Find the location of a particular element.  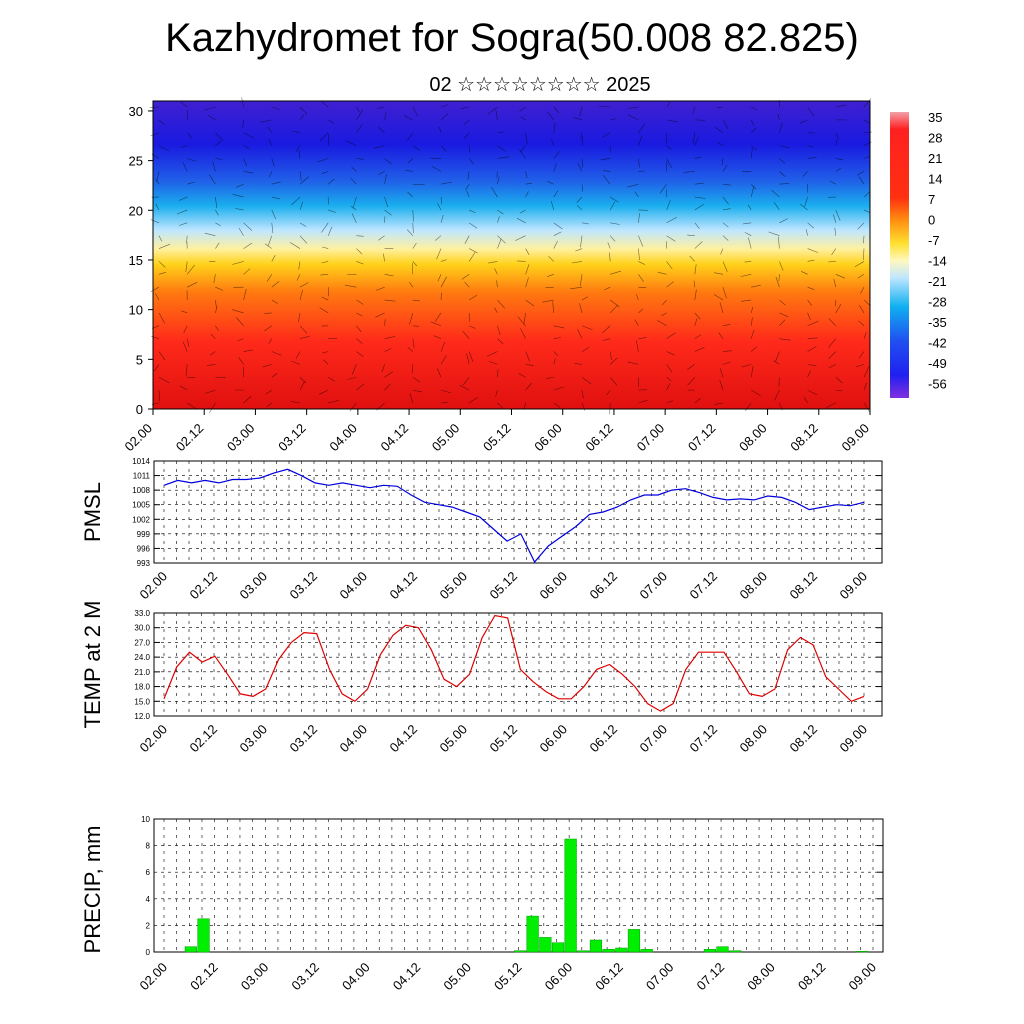

temp-x-tick-label: 09.00 is located at coordinates (854, 739).